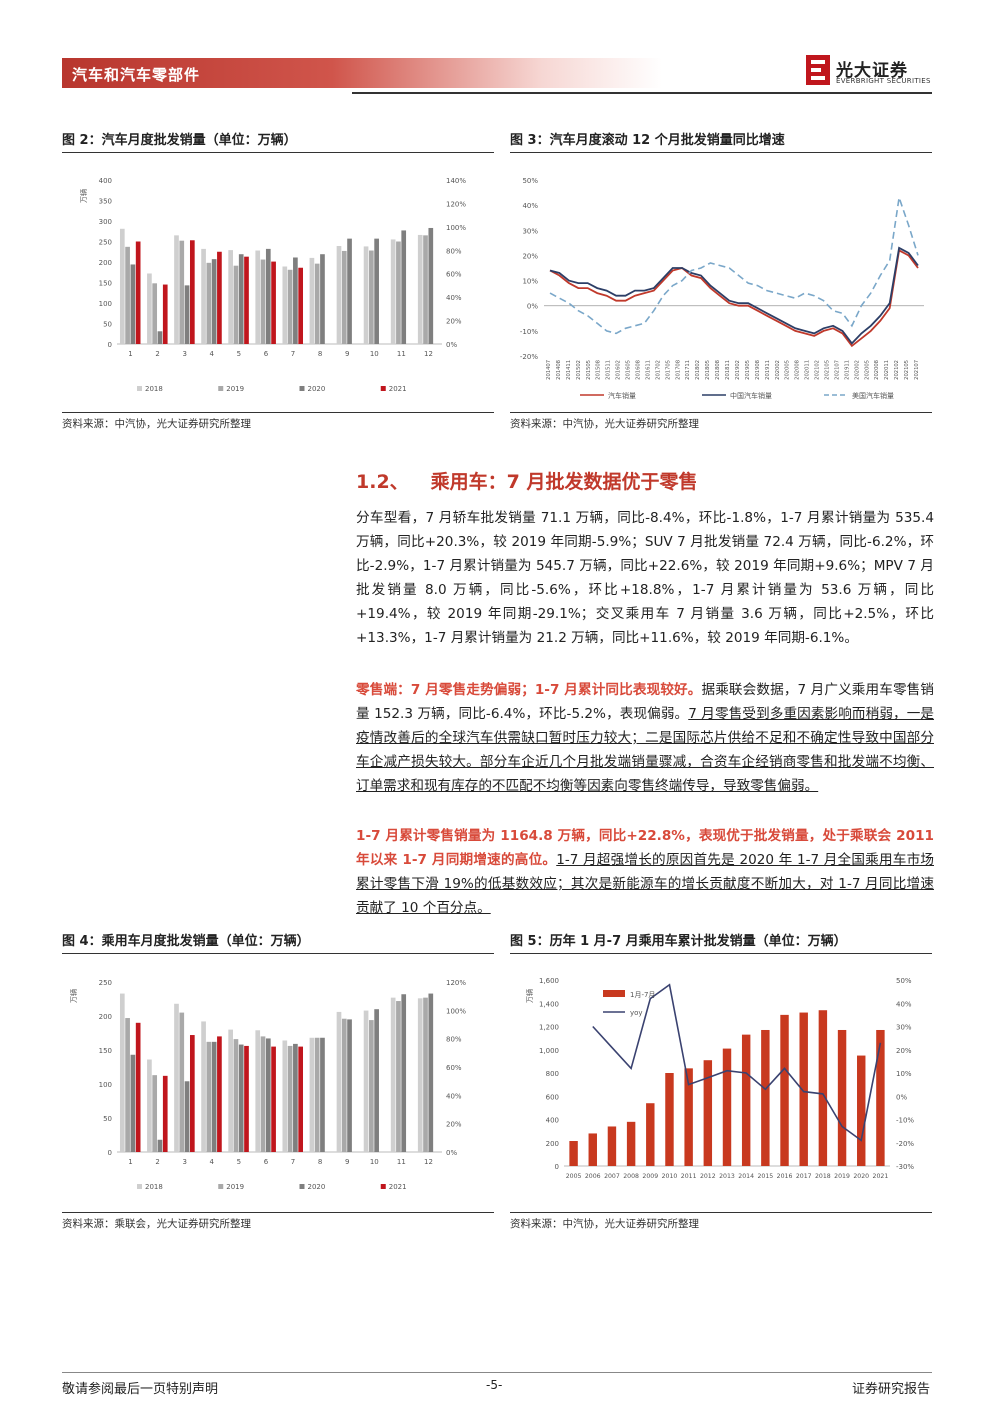 The height and width of the screenshot is (1403, 992). Describe the element at coordinates (589, 370) in the screenshot. I see `x-tick-label: 201505` at that location.